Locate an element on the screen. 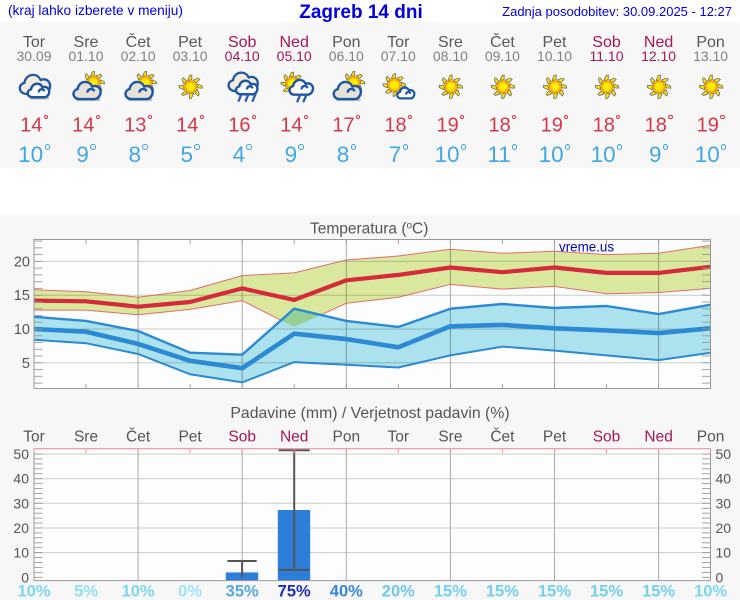  svg-text: 35% is located at coordinates (242, 591).